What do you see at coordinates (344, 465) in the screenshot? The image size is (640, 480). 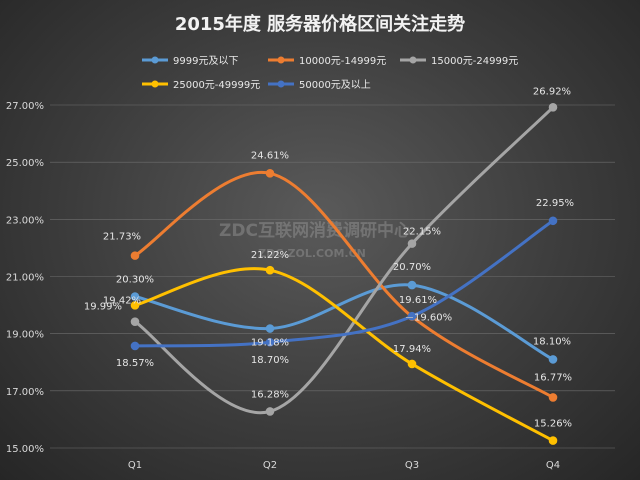 I see `x-axis-ticks: Q1 Q2 Q3 Q4` at bounding box center [344, 465].